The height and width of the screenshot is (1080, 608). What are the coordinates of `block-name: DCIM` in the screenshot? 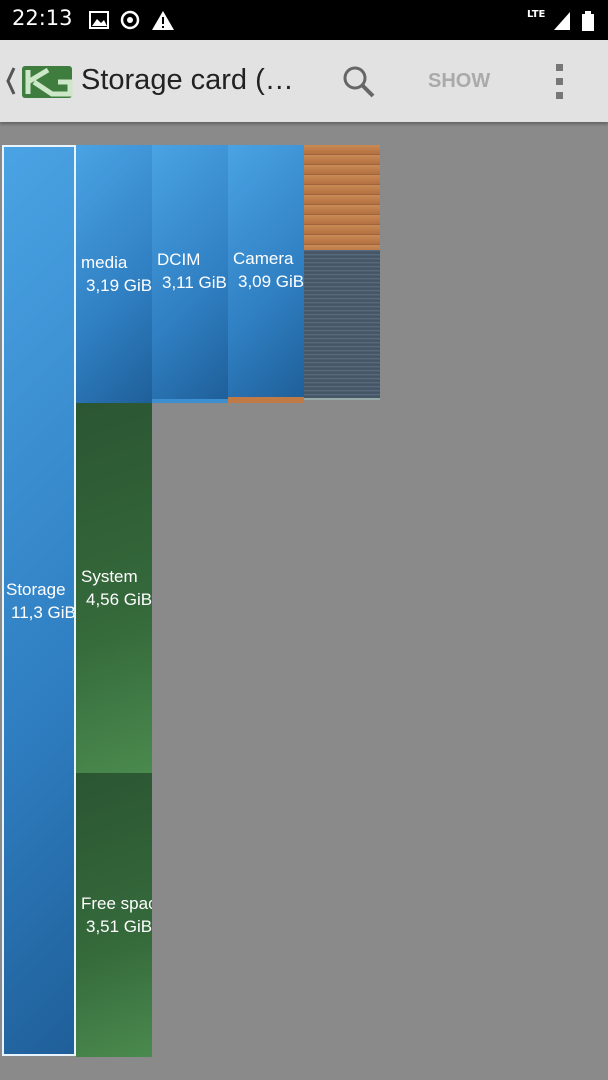 It's located at (179, 259).